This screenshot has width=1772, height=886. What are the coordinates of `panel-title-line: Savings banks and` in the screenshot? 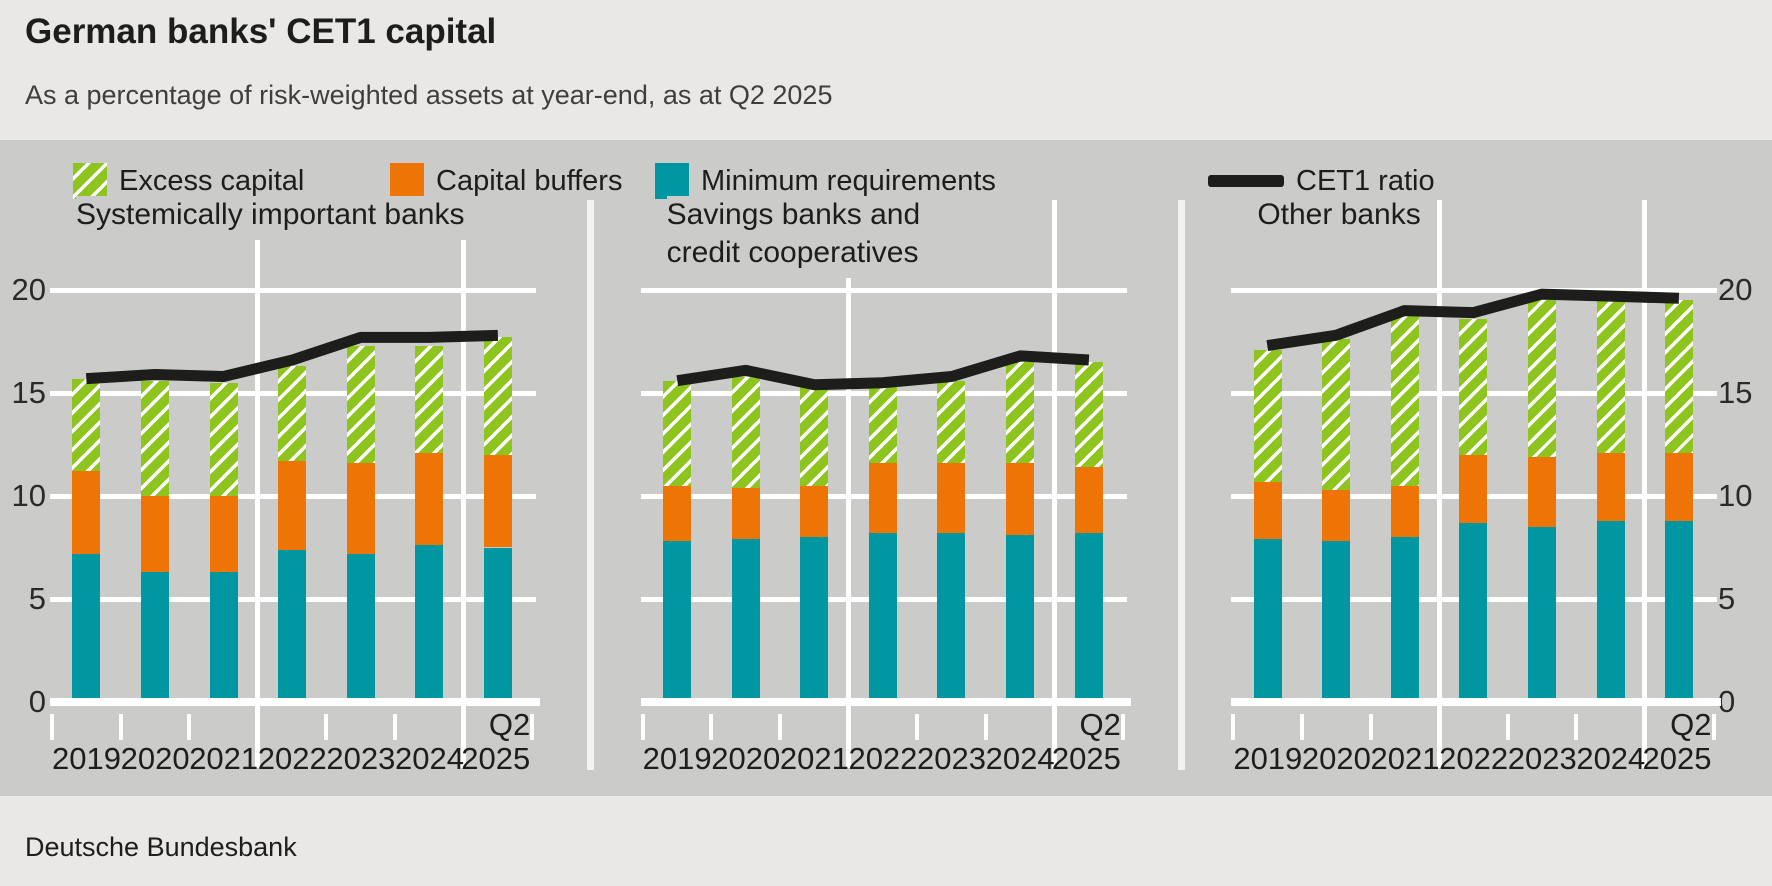 It's located at (793, 214).